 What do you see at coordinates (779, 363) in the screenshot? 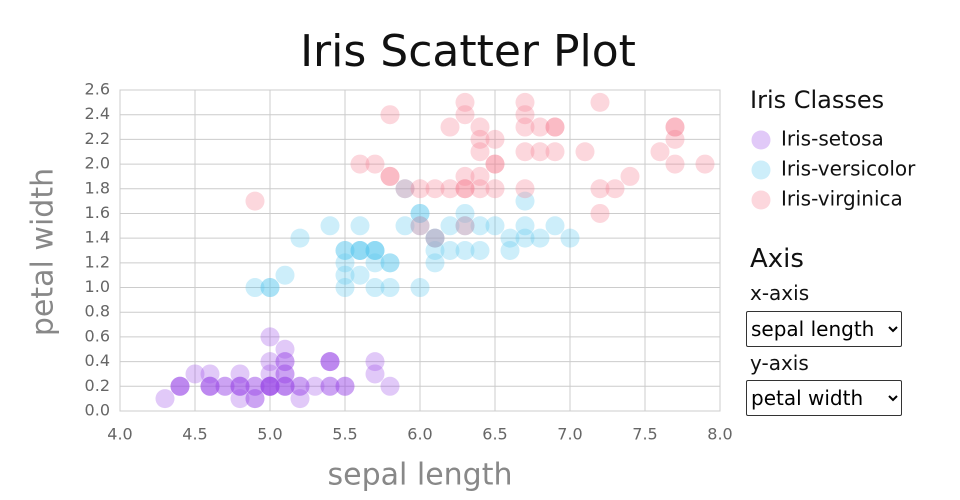
I see `y-axis-control-label: y-axis` at bounding box center [779, 363].